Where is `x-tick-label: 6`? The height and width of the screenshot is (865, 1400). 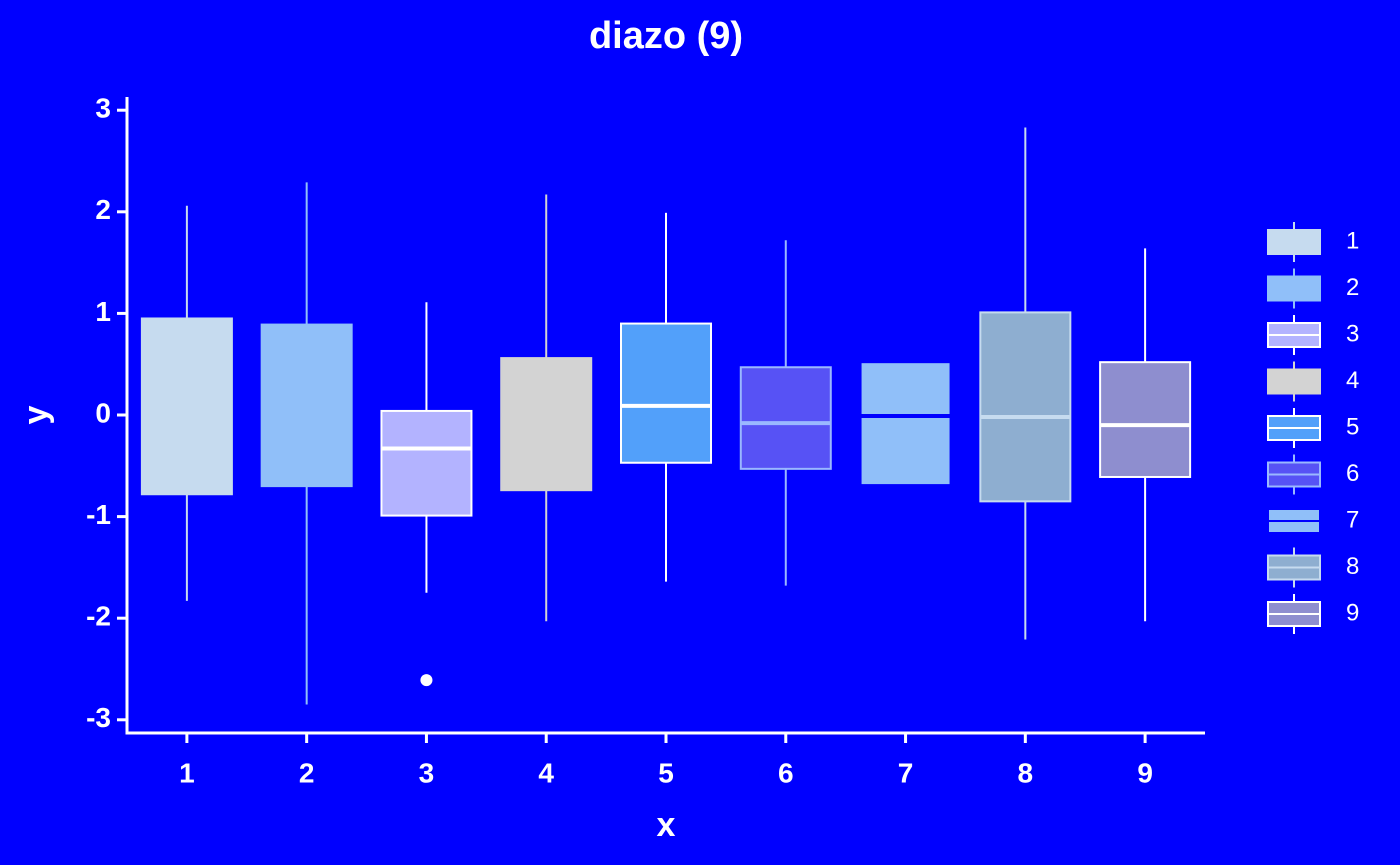 x-tick-label: 6 is located at coordinates (786, 772).